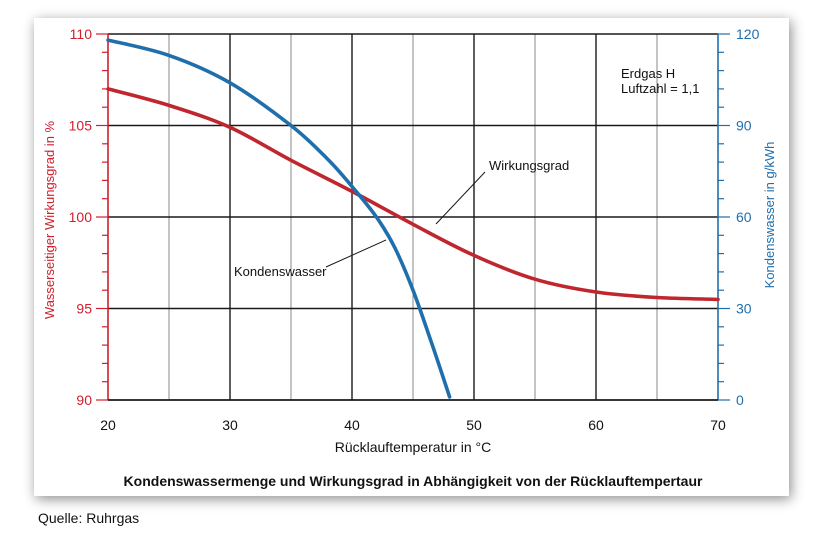 The width and height of the screenshot is (839, 547). What do you see at coordinates (596, 425) in the screenshot?
I see `x-tick-label: 60` at bounding box center [596, 425].